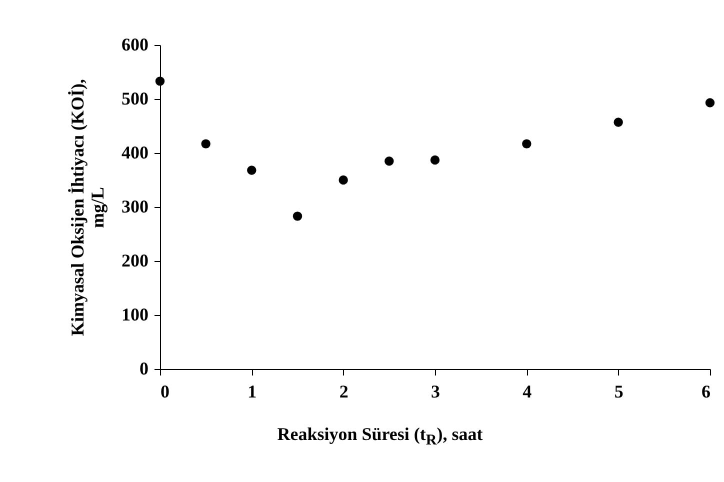  Describe the element at coordinates (135, 152) in the screenshot. I see `y-tick-label: 400` at that location.